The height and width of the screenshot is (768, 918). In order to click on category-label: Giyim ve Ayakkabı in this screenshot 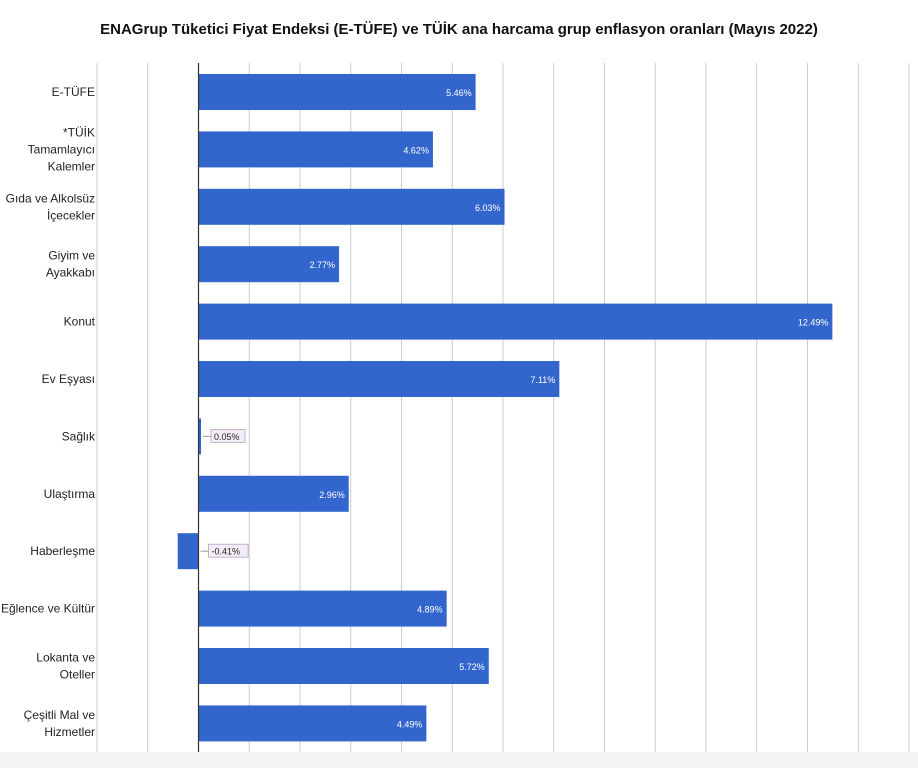, I will do `click(70, 264)`.